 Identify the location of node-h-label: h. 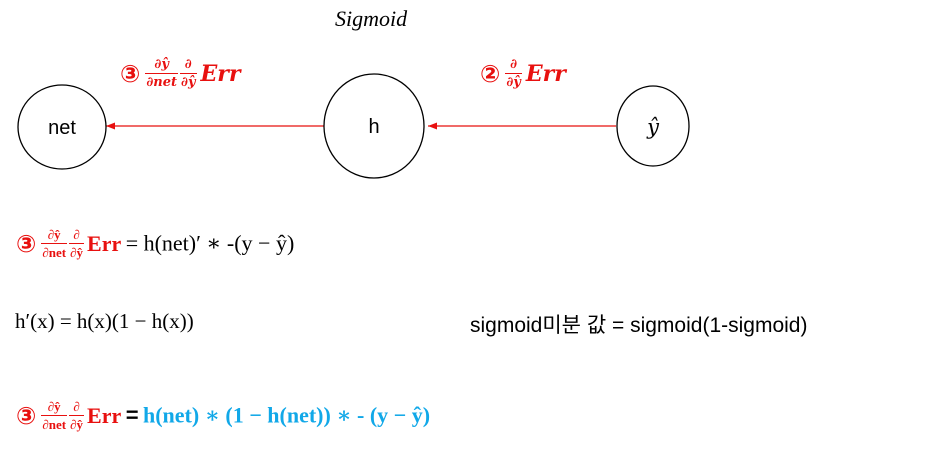
(373, 127).